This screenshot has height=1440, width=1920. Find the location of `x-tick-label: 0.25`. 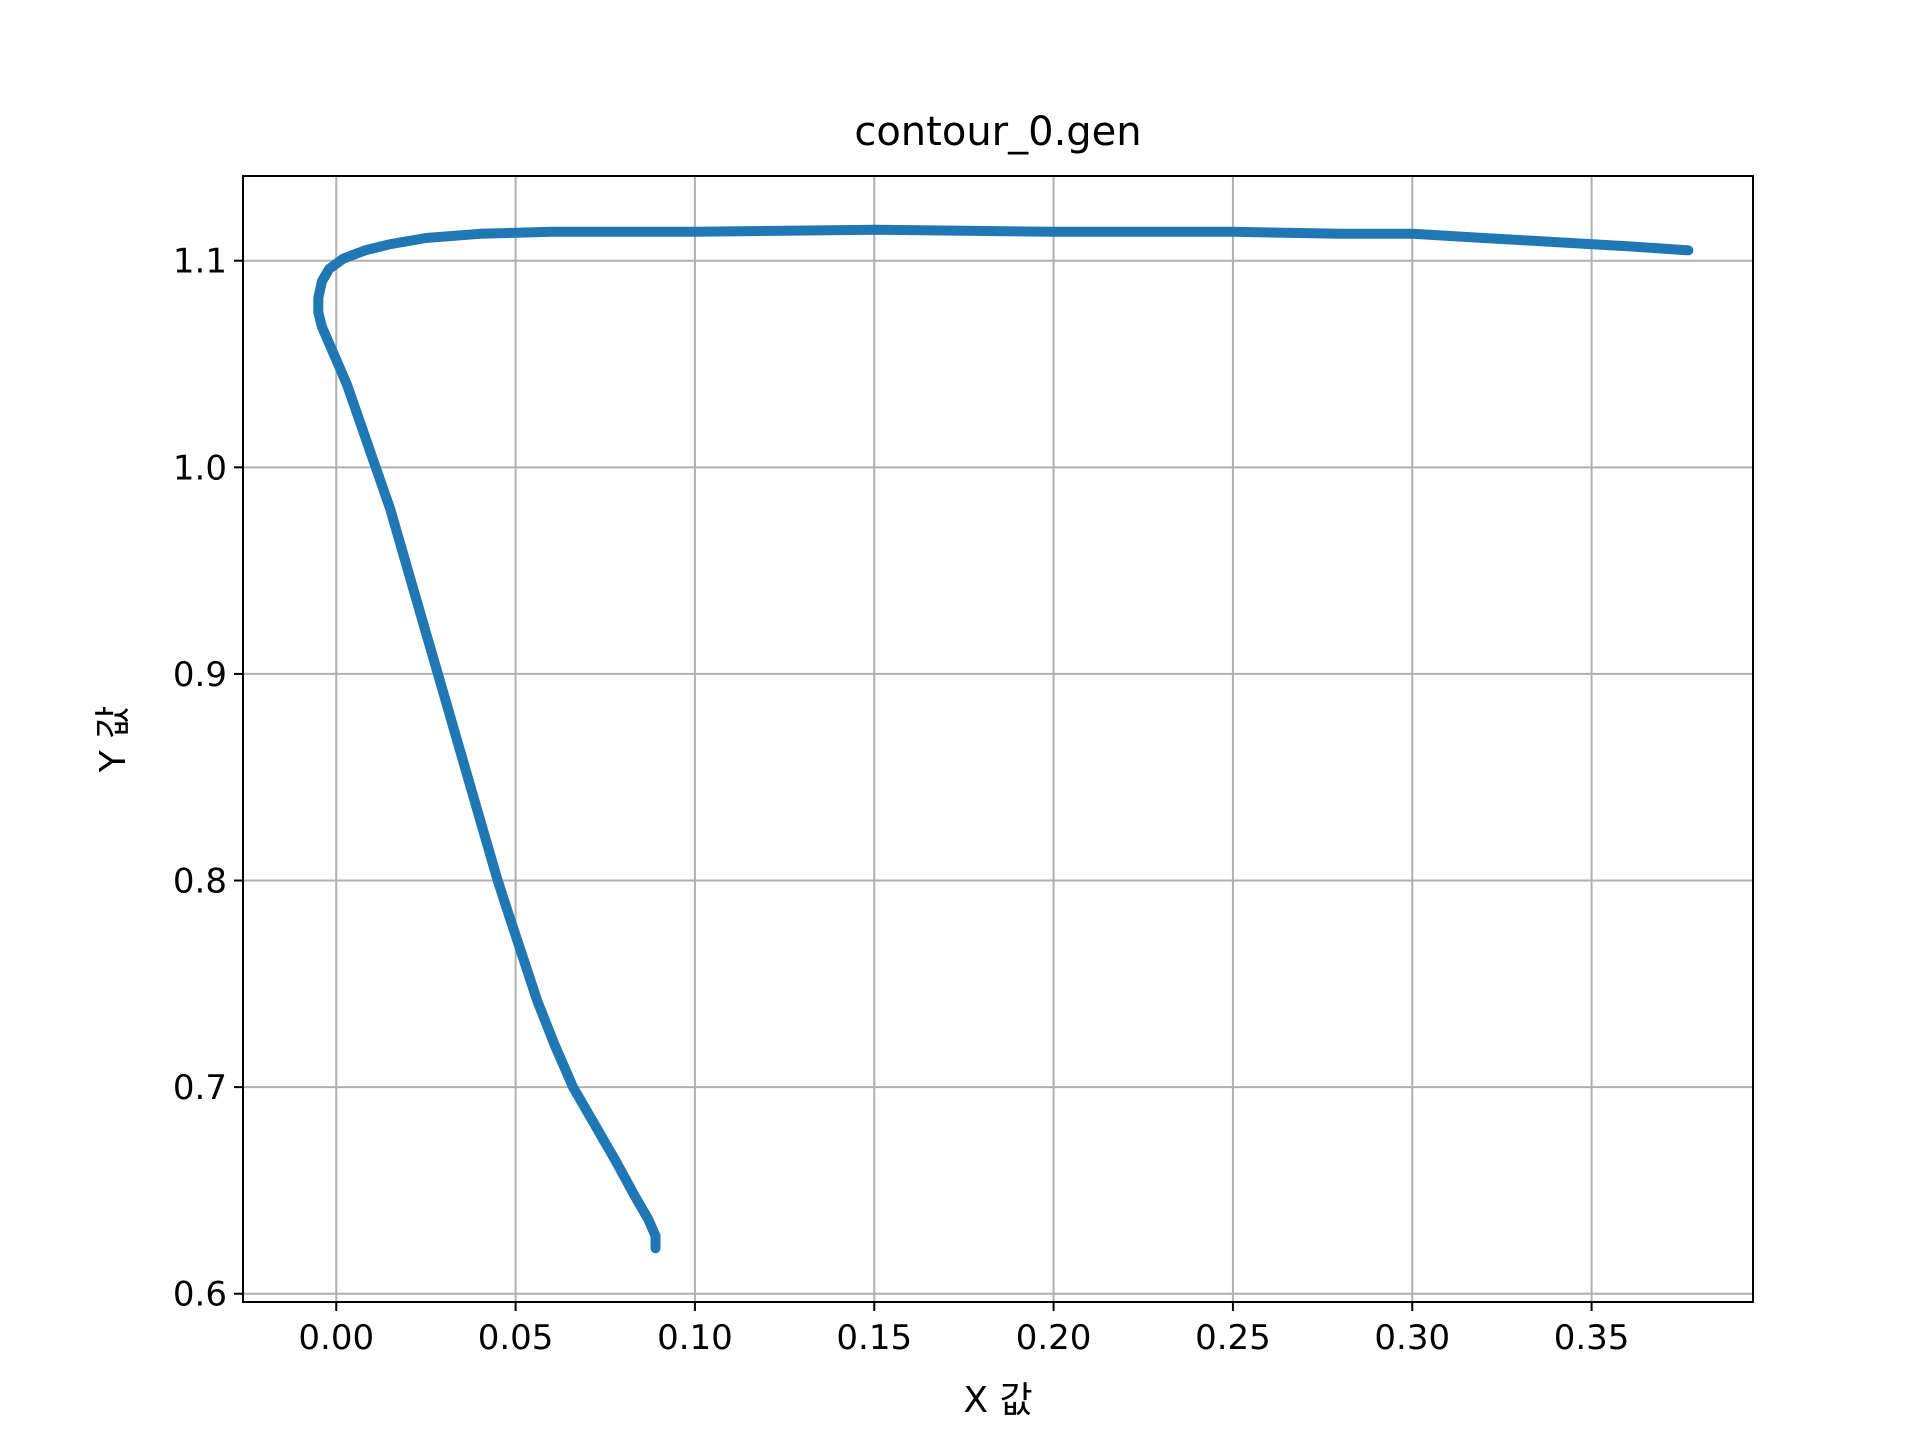

x-tick-label: 0.25 is located at coordinates (1233, 1338).